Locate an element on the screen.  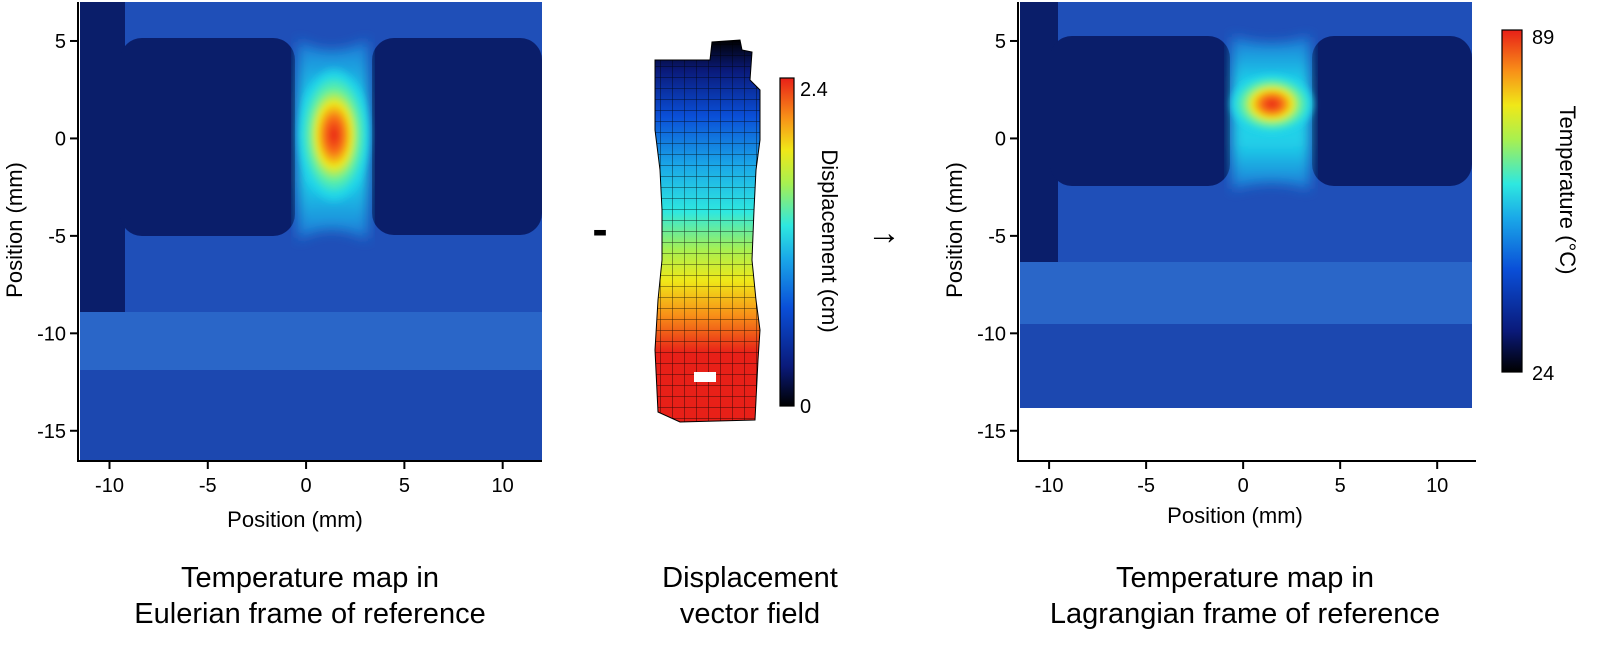
displacement-colorbar-max: 2.4 is located at coordinates (814, 90).